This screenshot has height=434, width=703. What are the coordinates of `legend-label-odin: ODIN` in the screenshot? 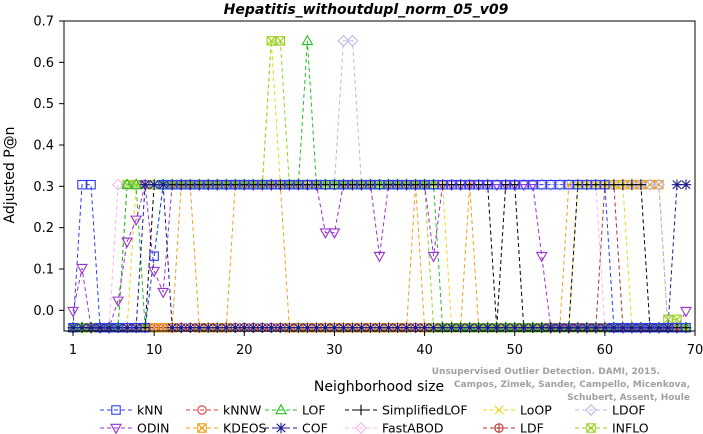 It's located at (153, 427).